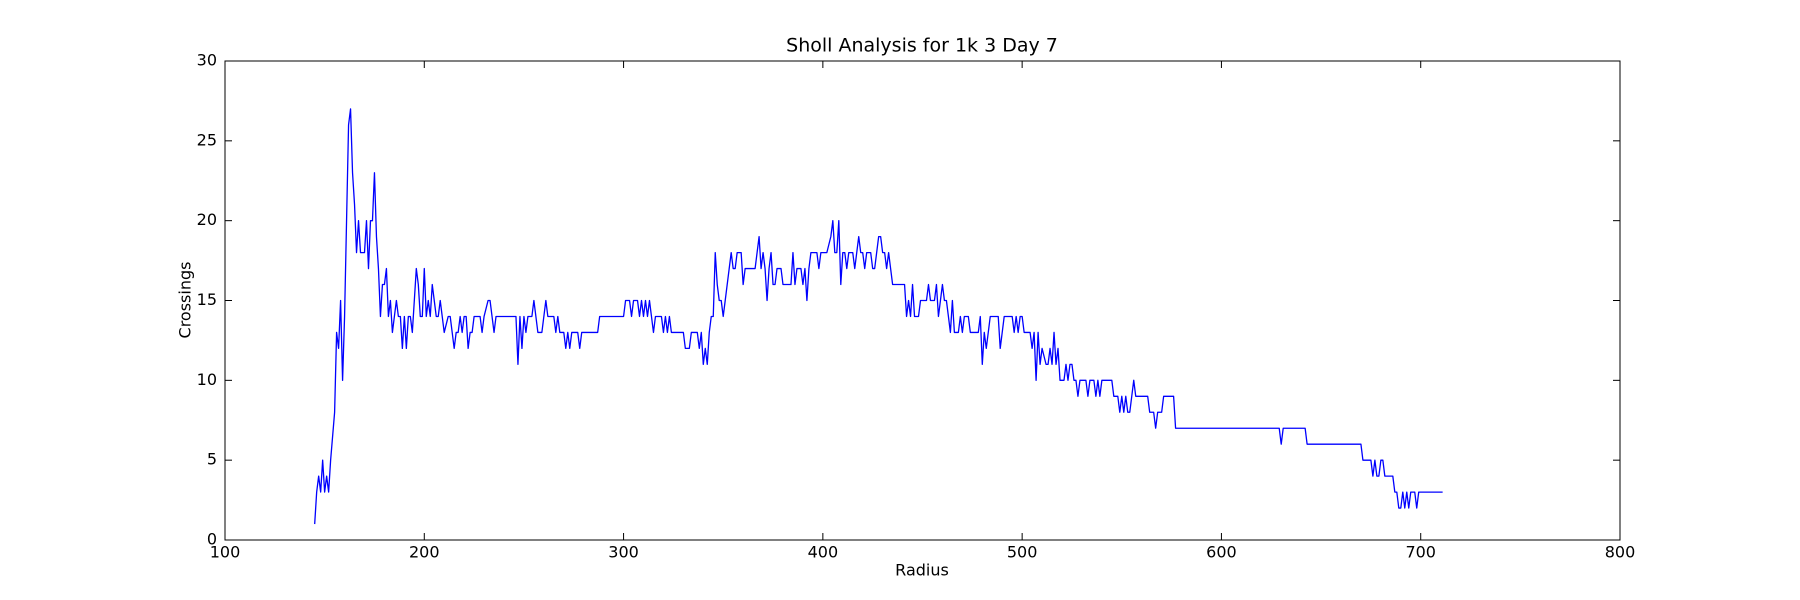 This screenshot has width=1800, height=600. Describe the element at coordinates (623, 552) in the screenshot. I see `x-tick-label: 300` at that location.